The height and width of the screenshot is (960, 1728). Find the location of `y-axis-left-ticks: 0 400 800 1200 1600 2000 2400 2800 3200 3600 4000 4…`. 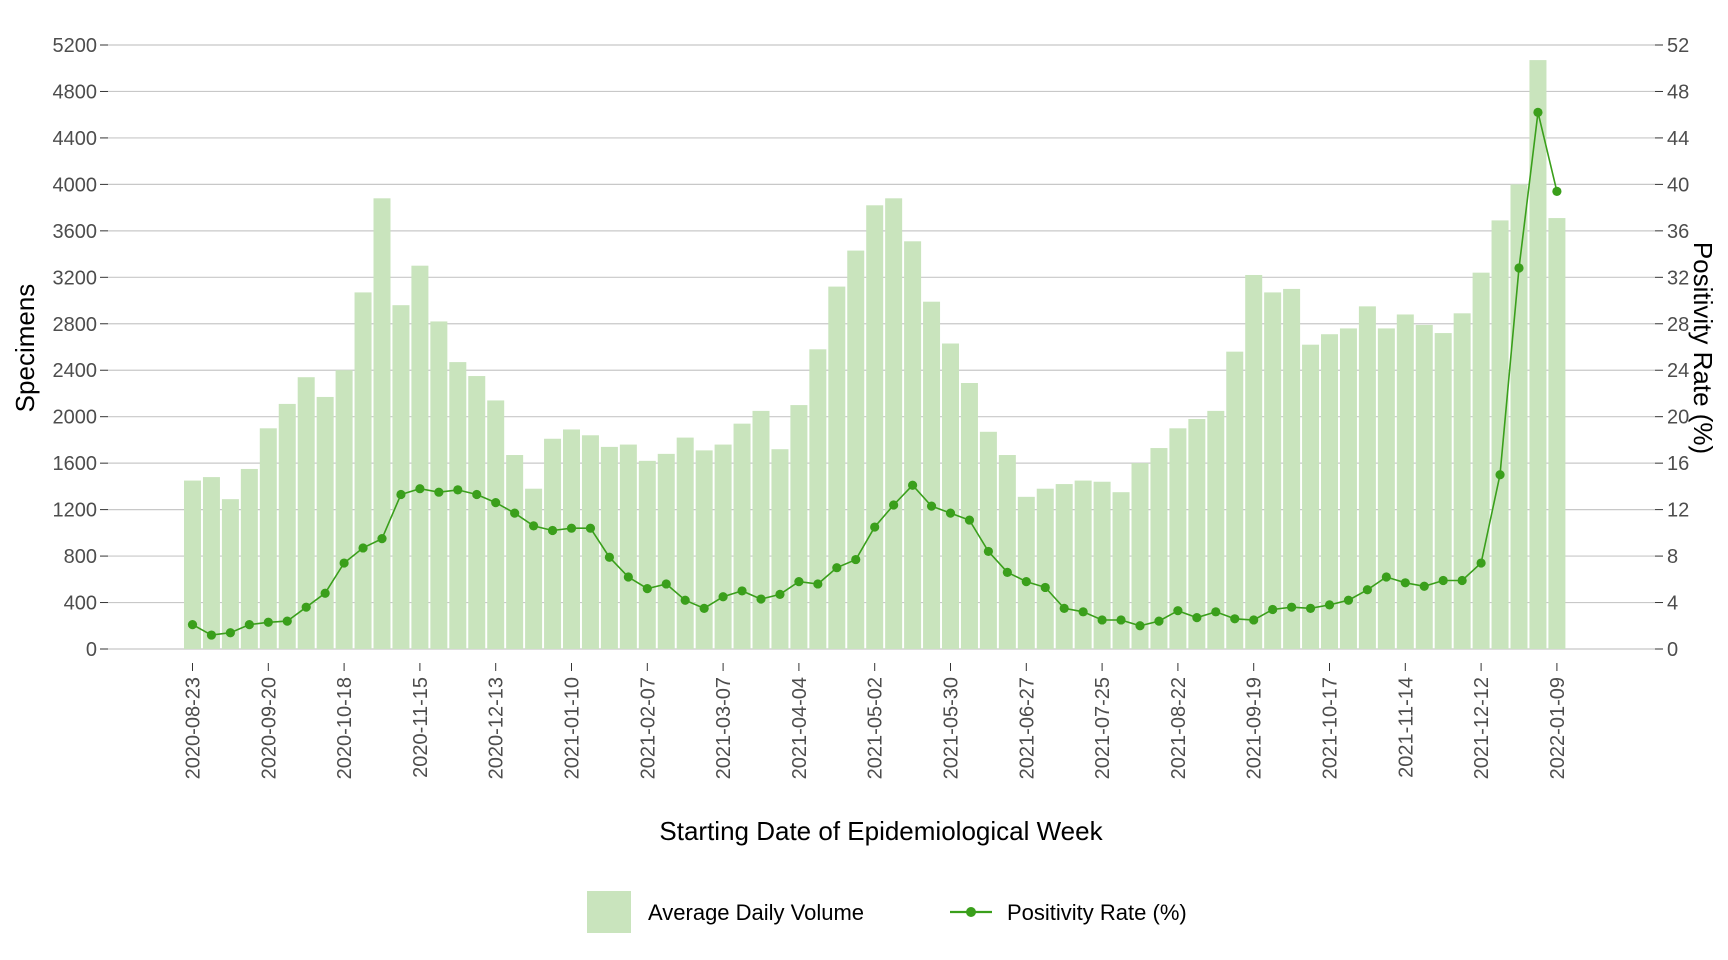

y-axis-left-ticks: 0 400 800 1200 1600 2000 2400 2800 3200 3600 4000 4… is located at coordinates (80, 348).